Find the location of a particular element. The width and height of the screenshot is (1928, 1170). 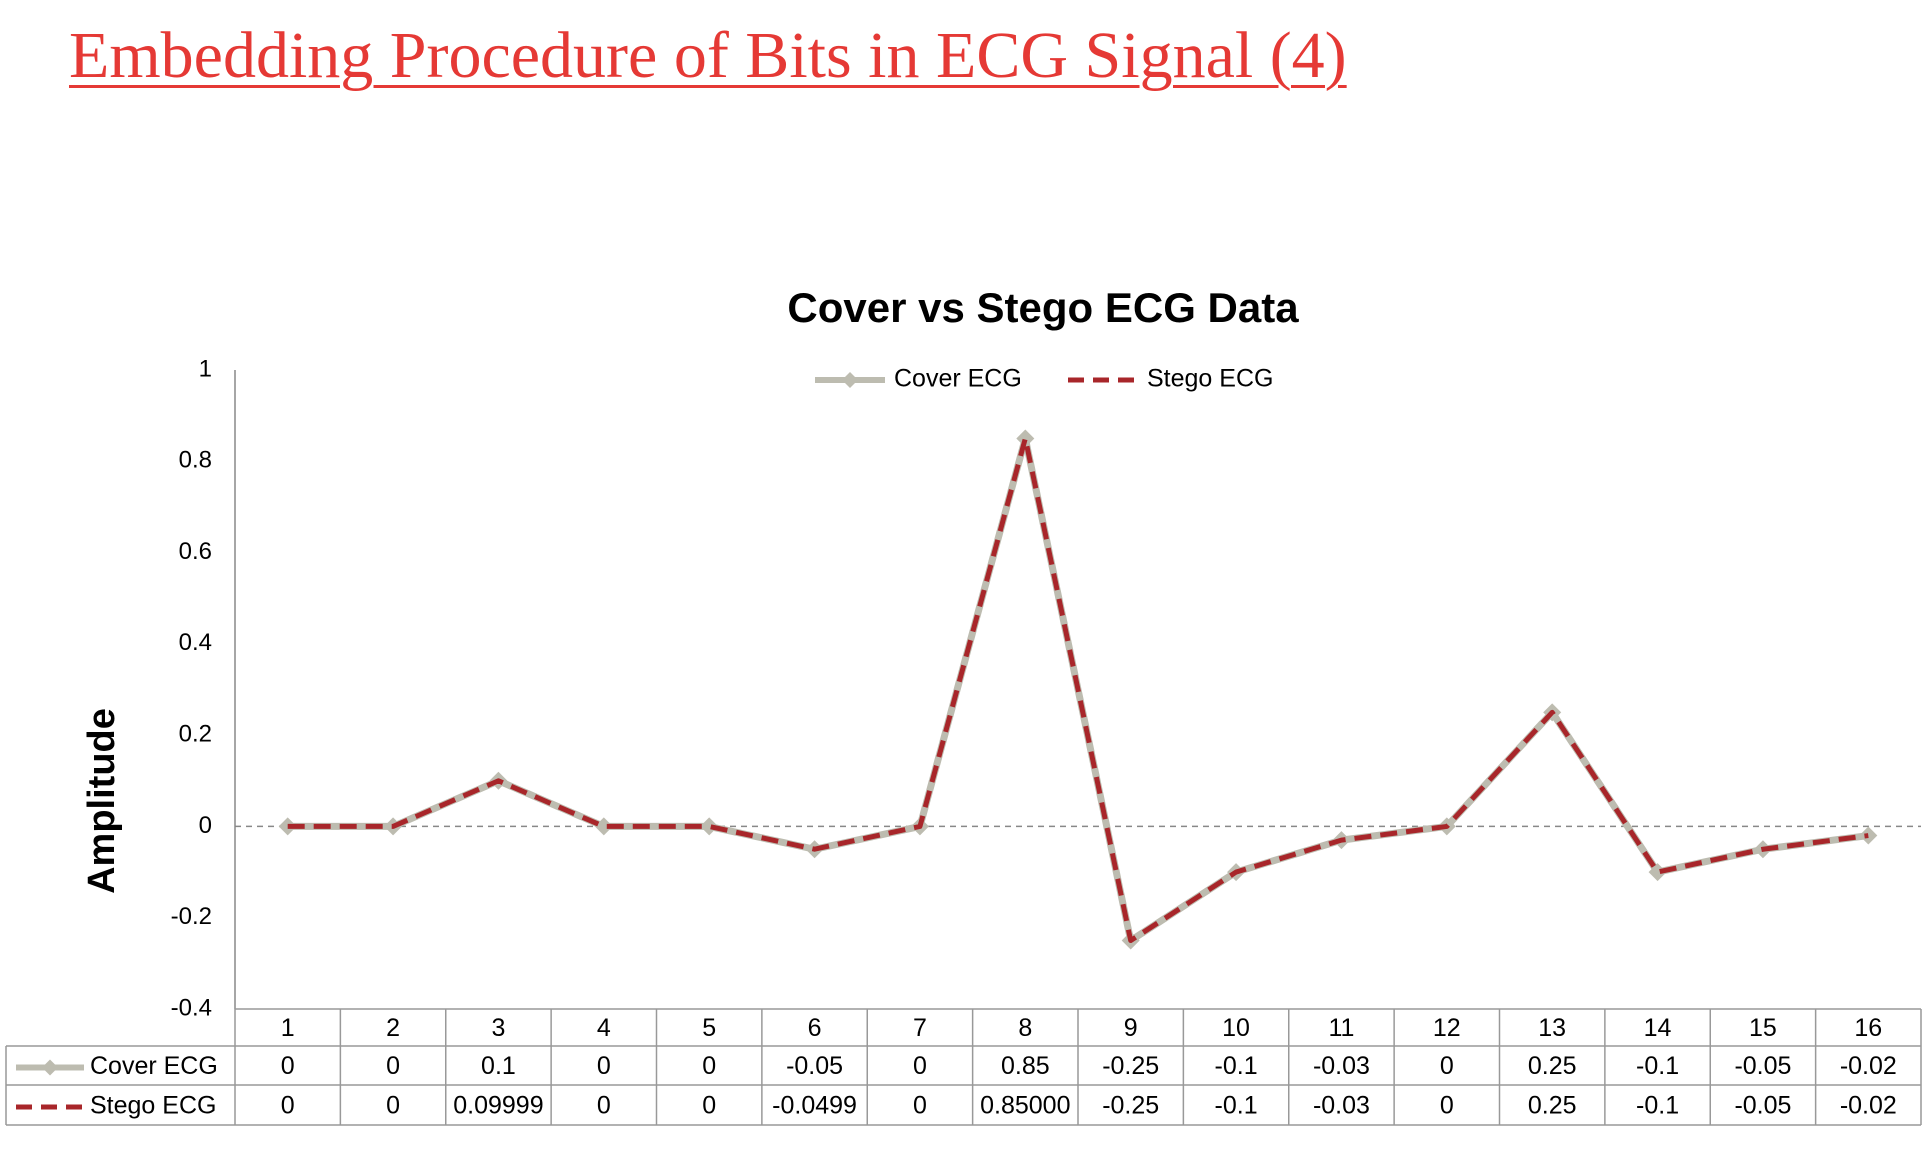

chart-title: Cover vs Stego ECG Data is located at coordinates (1043, 307).